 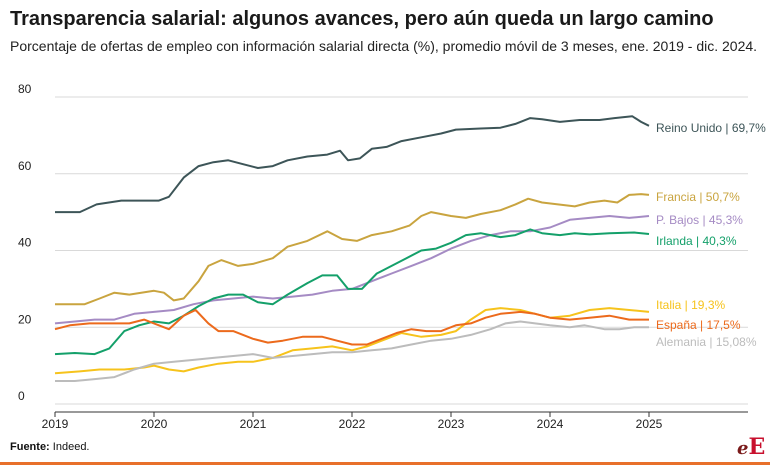 I want to click on x-tick-label: 2021, so click(x=253, y=423).